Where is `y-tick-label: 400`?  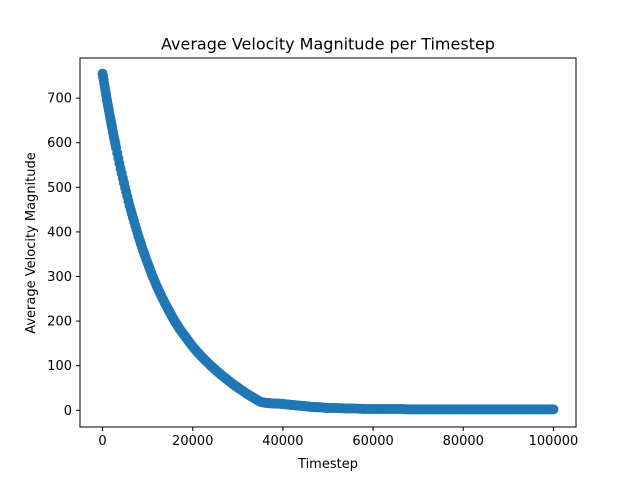 y-tick-label: 400 is located at coordinates (59, 232).